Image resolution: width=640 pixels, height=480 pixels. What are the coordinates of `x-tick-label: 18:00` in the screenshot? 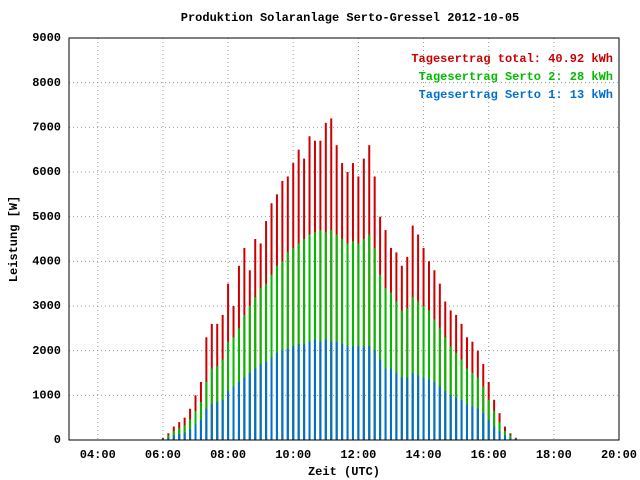 It's located at (554, 455).